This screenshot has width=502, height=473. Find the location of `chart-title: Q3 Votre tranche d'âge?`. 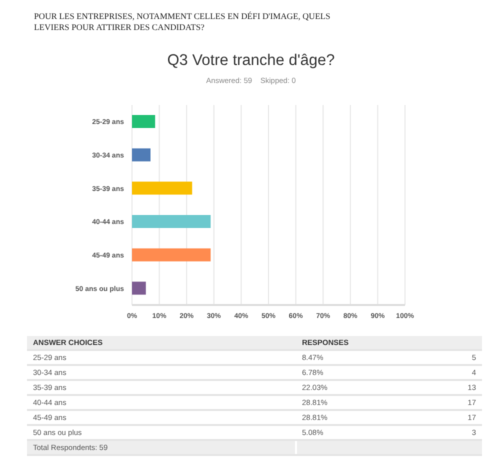

chart-title: Q3 Votre tranche d'âge? is located at coordinates (251, 61).